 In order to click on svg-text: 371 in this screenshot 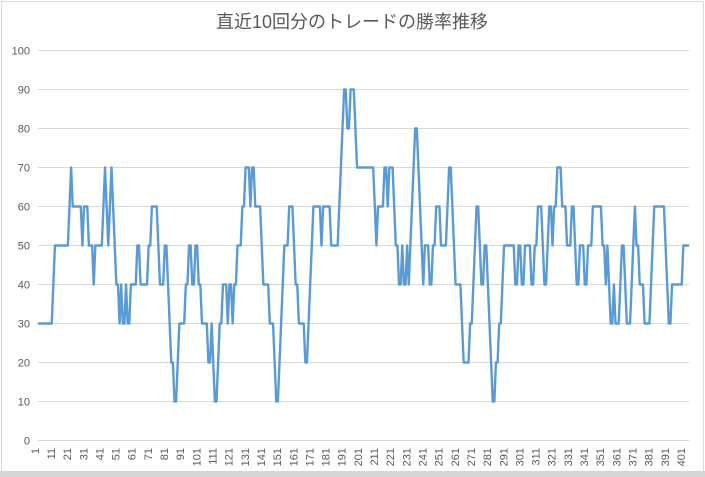, I will do `click(634, 457)`.